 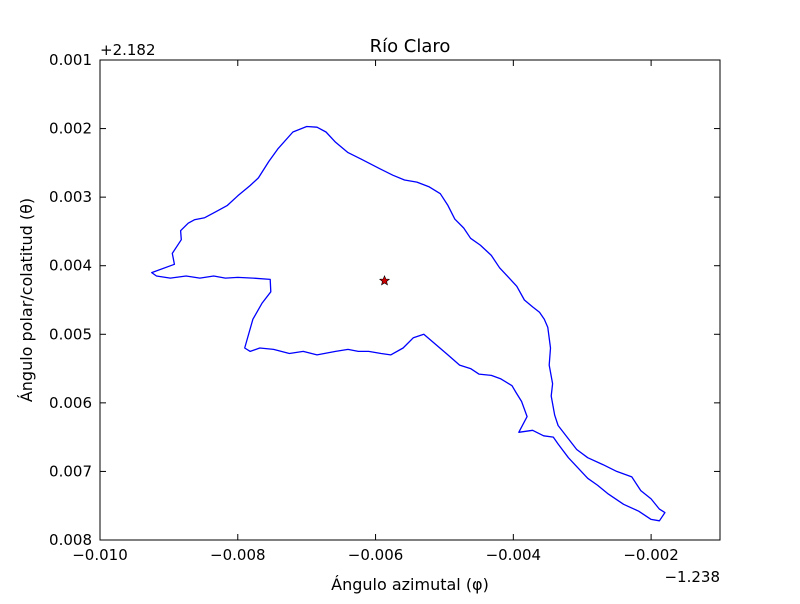 What do you see at coordinates (70, 540) in the screenshot?
I see `y-tick-label: 0.008` at bounding box center [70, 540].